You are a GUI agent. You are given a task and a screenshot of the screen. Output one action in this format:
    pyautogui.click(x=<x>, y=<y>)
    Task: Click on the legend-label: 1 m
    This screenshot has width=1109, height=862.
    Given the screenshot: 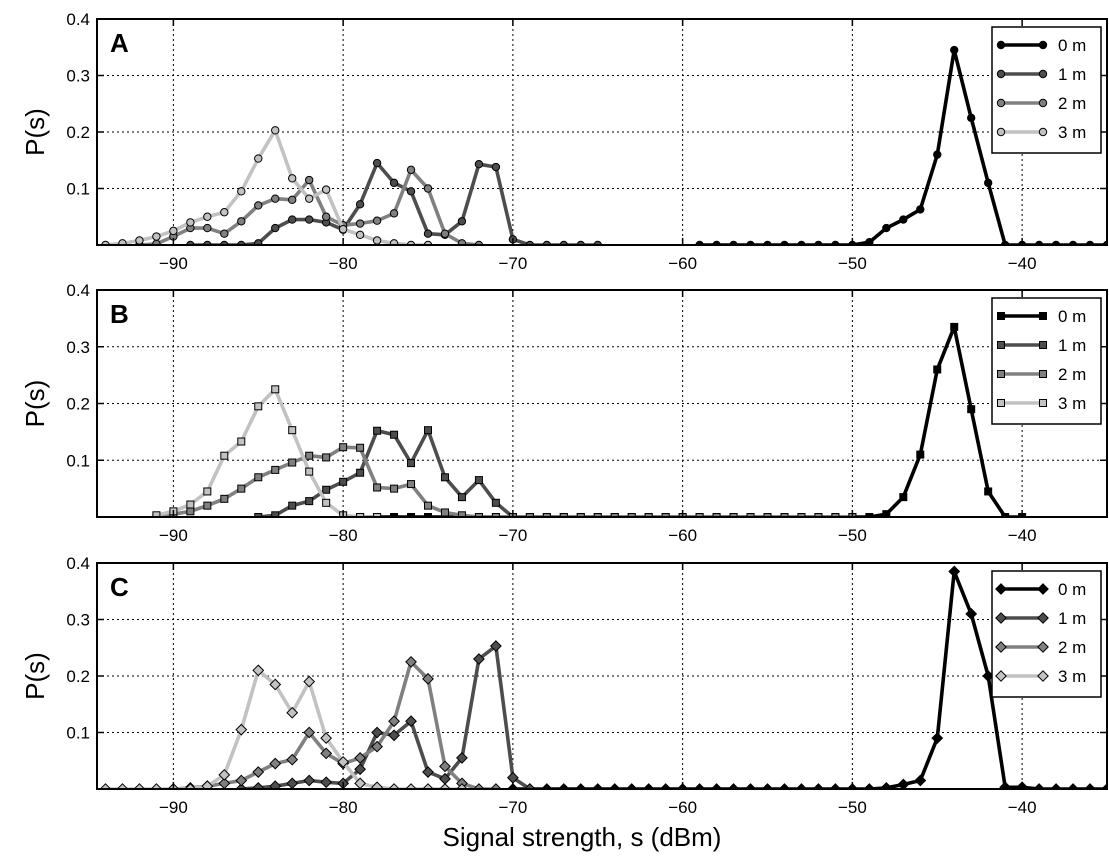 What is the action you would take?
    pyautogui.click(x=1072, y=618)
    